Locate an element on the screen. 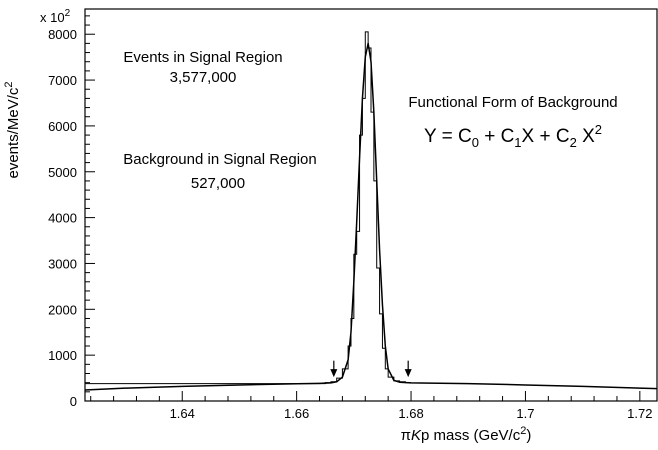  y-tick-label: 2000 is located at coordinates (62, 309).